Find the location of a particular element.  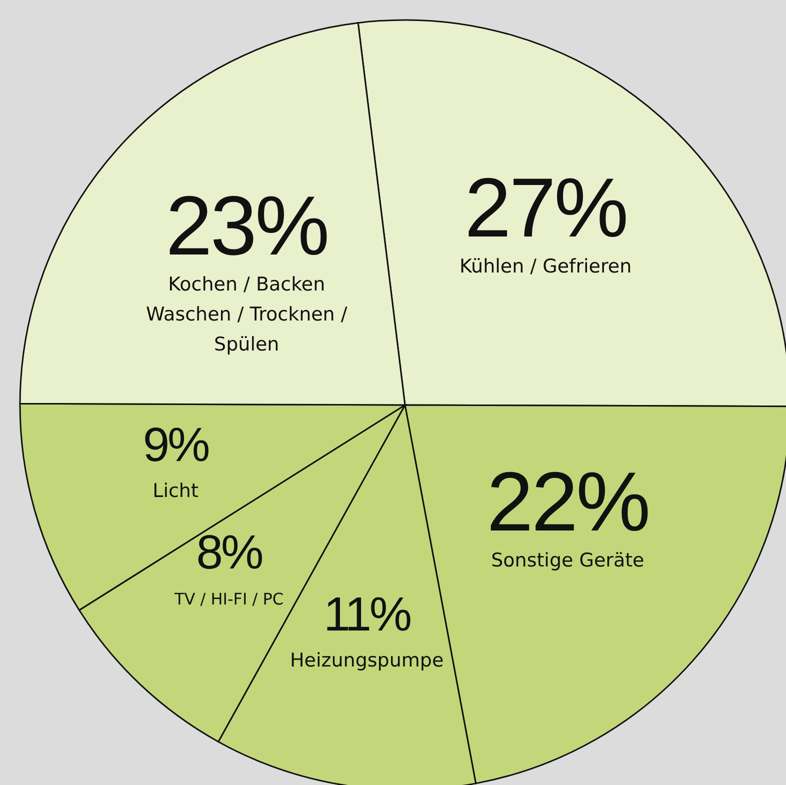

slice-label: TV / HI-FI / PC is located at coordinates (228, 598).